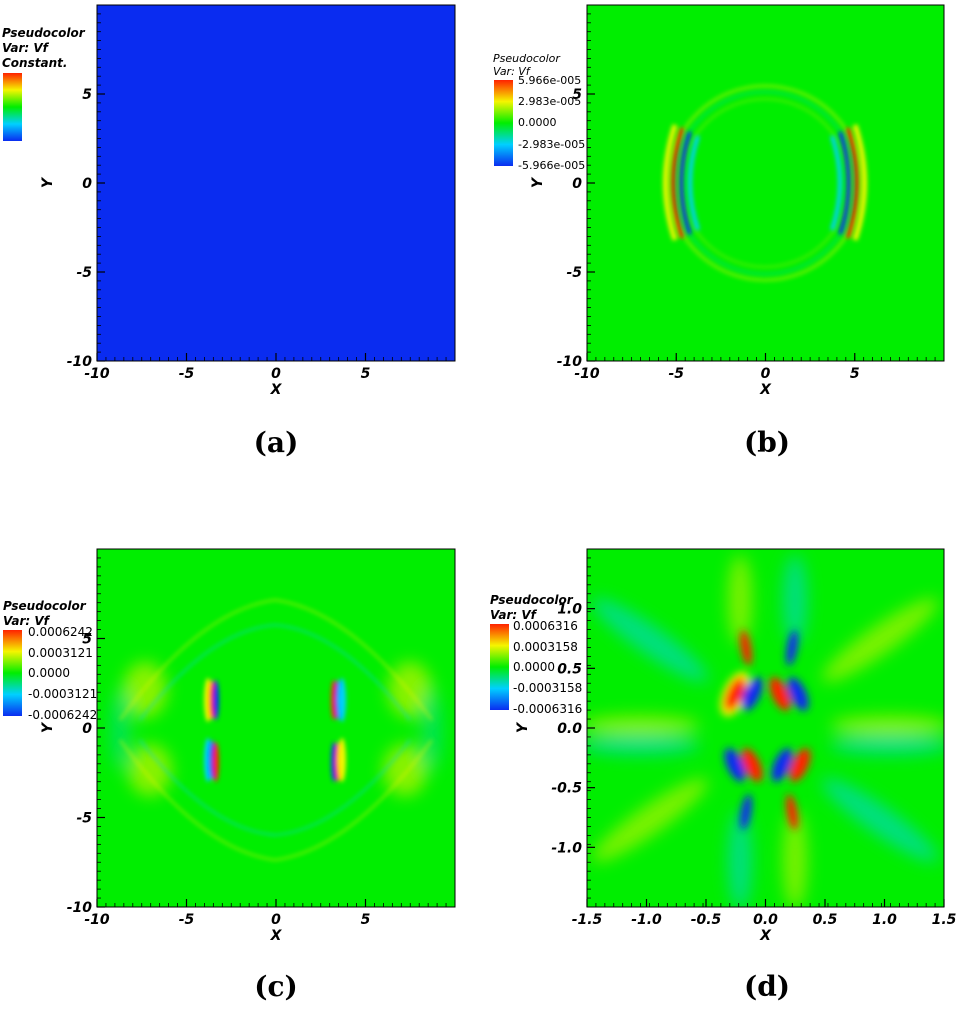  Describe the element at coordinates (211, 730) in the screenshot. I see `left-bars` at that location.